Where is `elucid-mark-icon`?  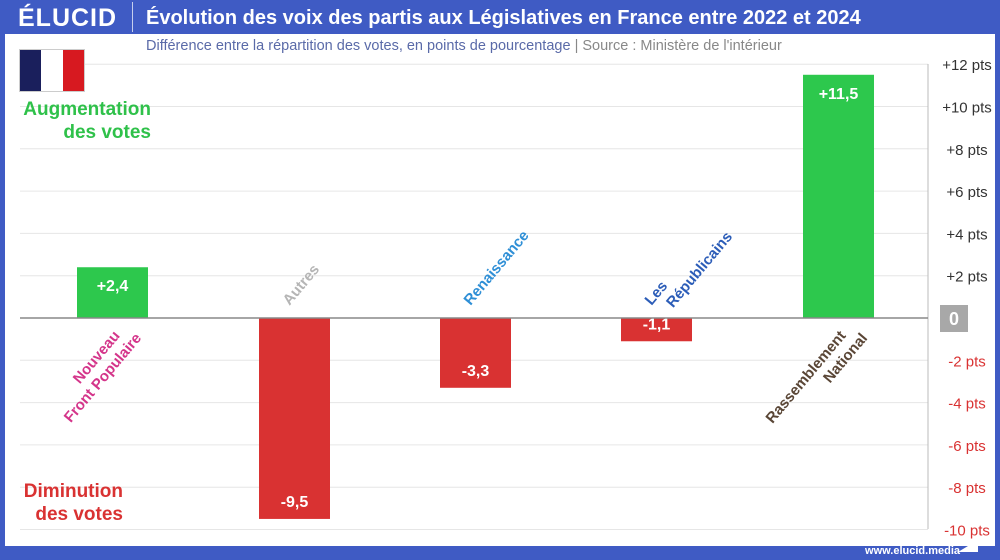
elucid-mark-icon is located at coordinates (968, 546).